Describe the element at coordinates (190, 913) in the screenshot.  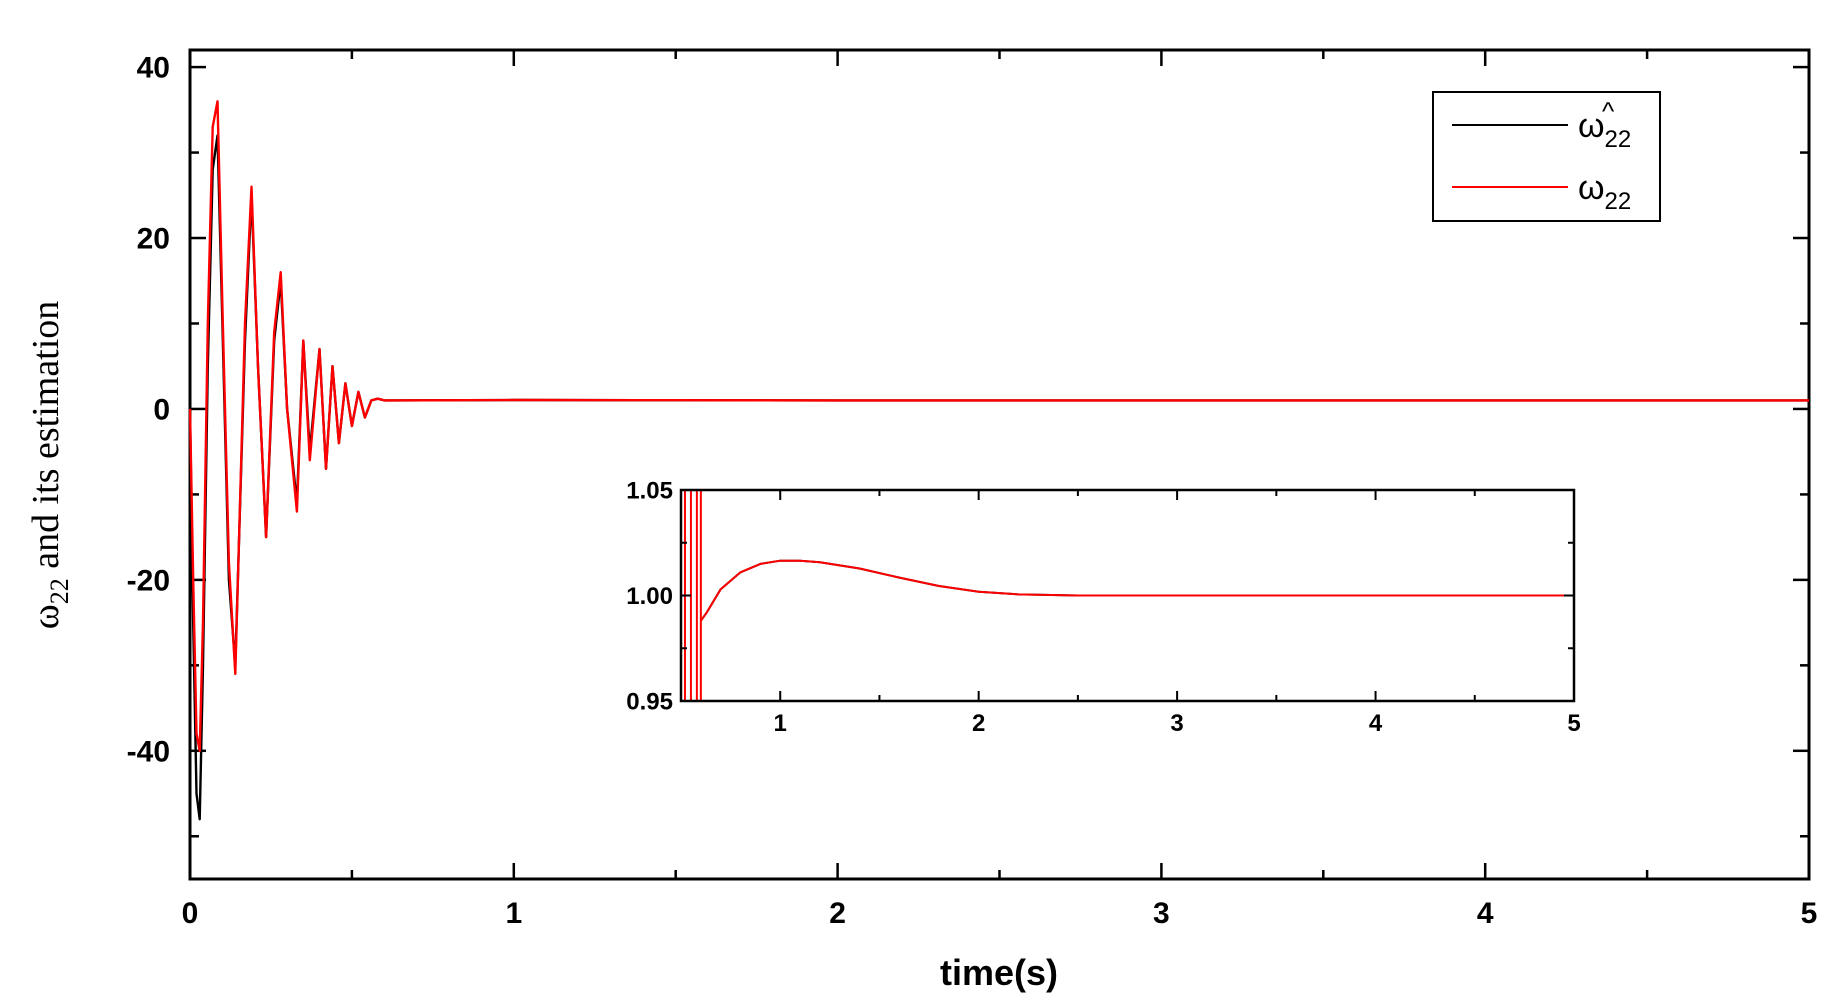
I see `x-tick-label: 0` at that location.